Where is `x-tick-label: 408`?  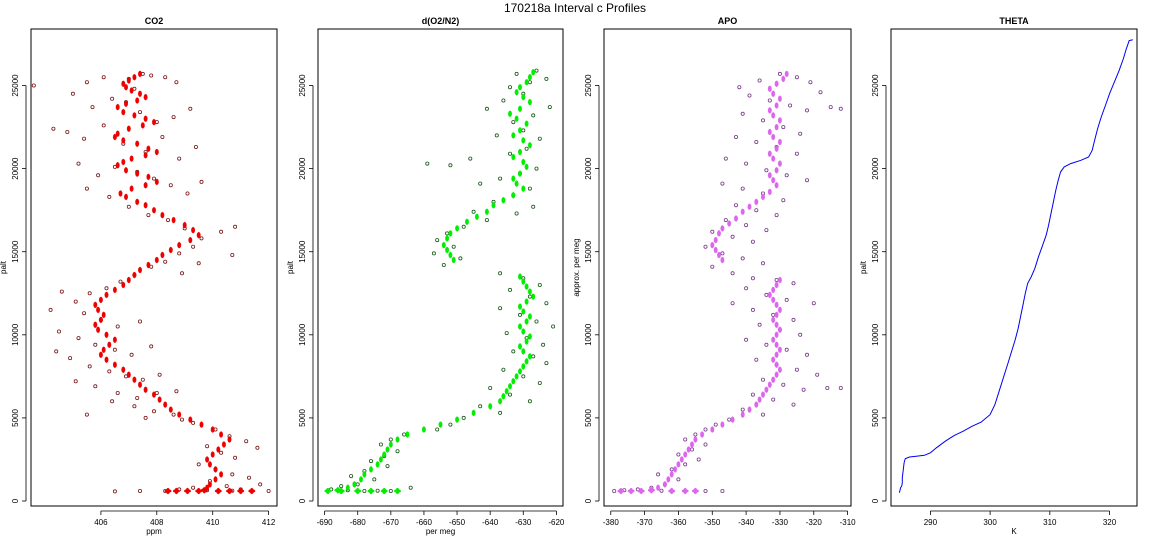
x-tick-label: 408 is located at coordinates (157, 522).